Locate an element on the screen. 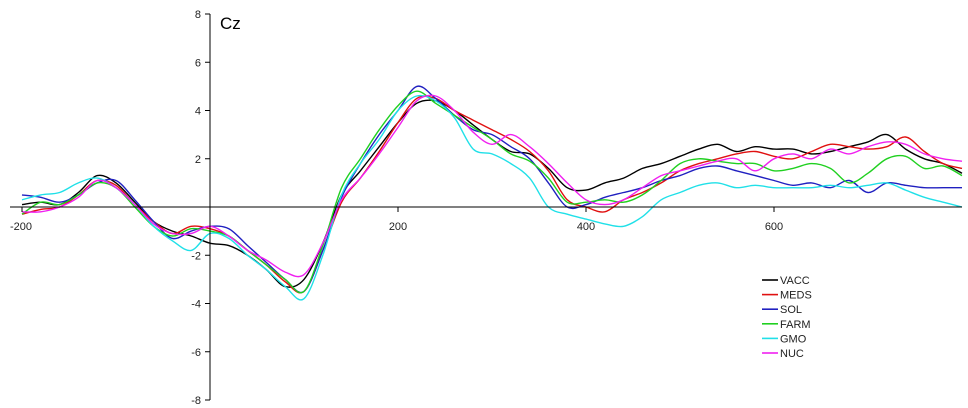 The image size is (968, 408). y-tick-label: 4 is located at coordinates (198, 112).